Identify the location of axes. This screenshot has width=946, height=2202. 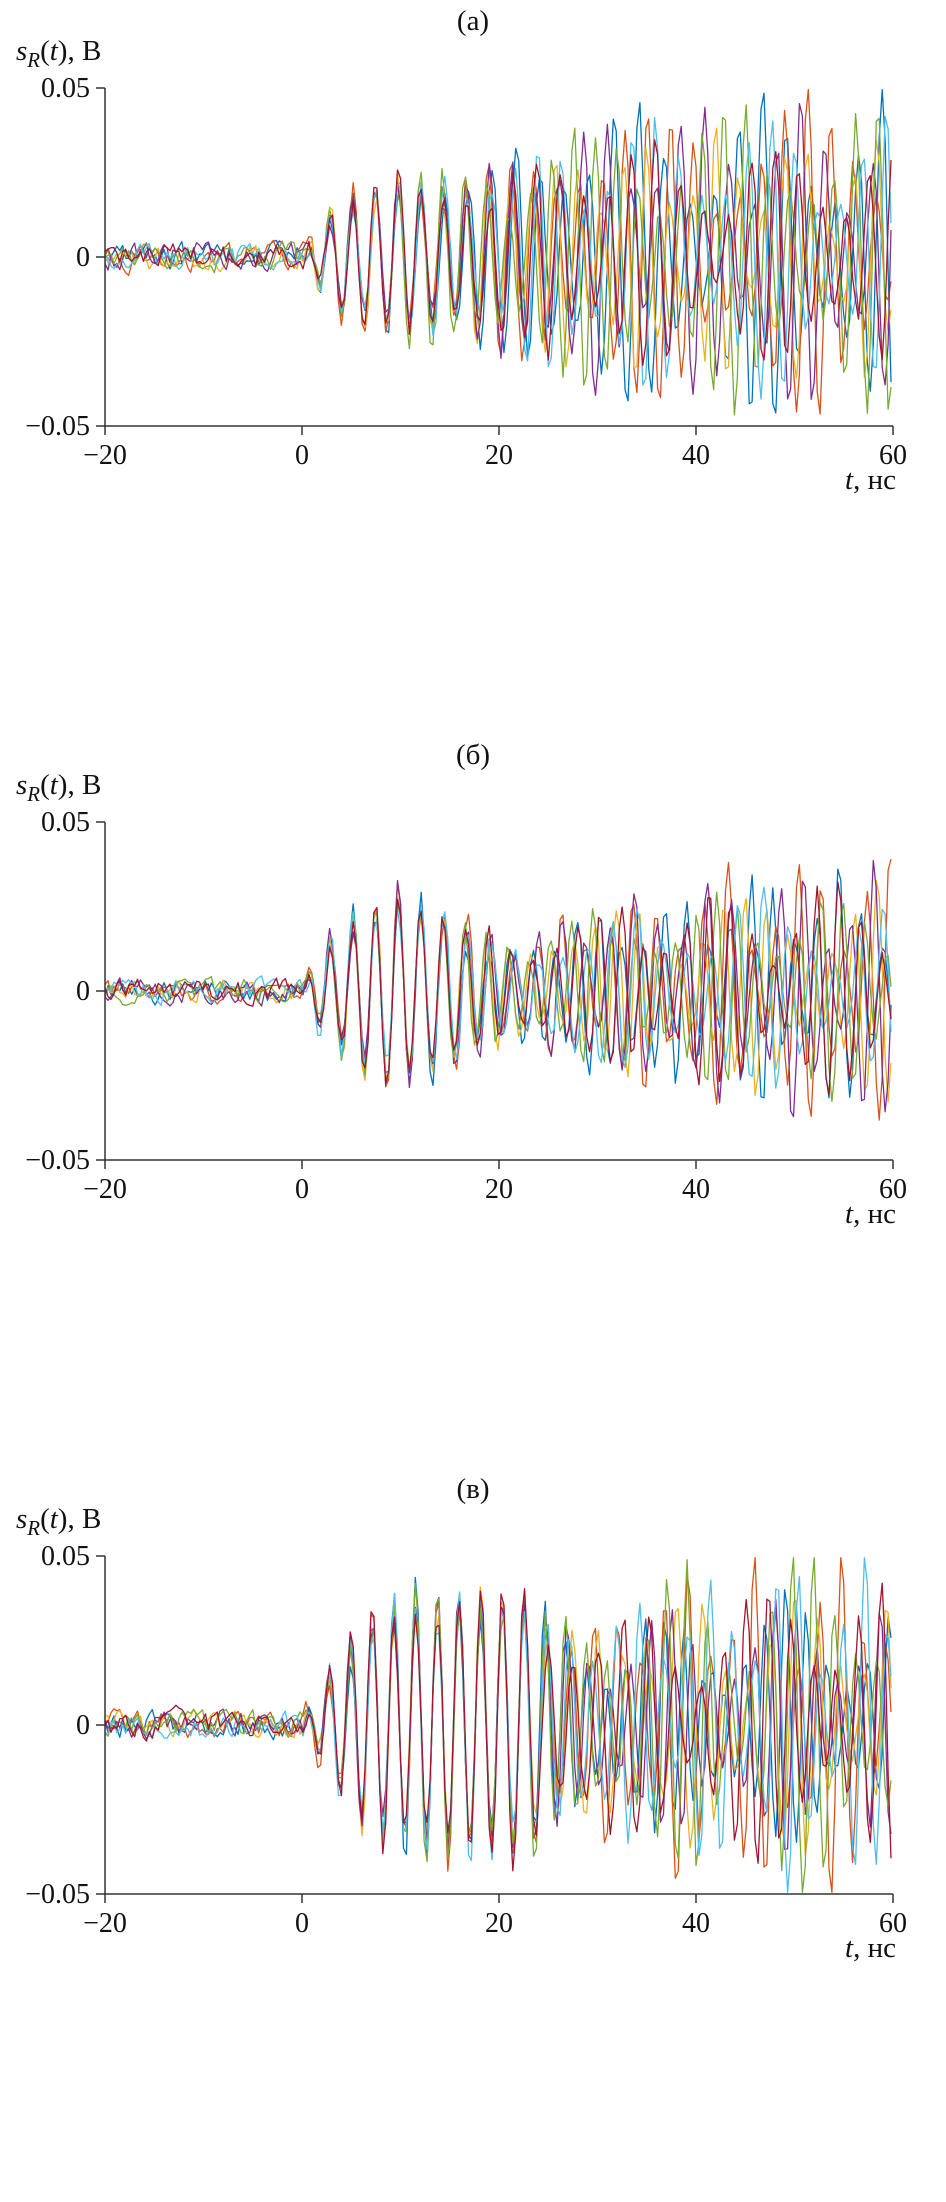
(498, 257).